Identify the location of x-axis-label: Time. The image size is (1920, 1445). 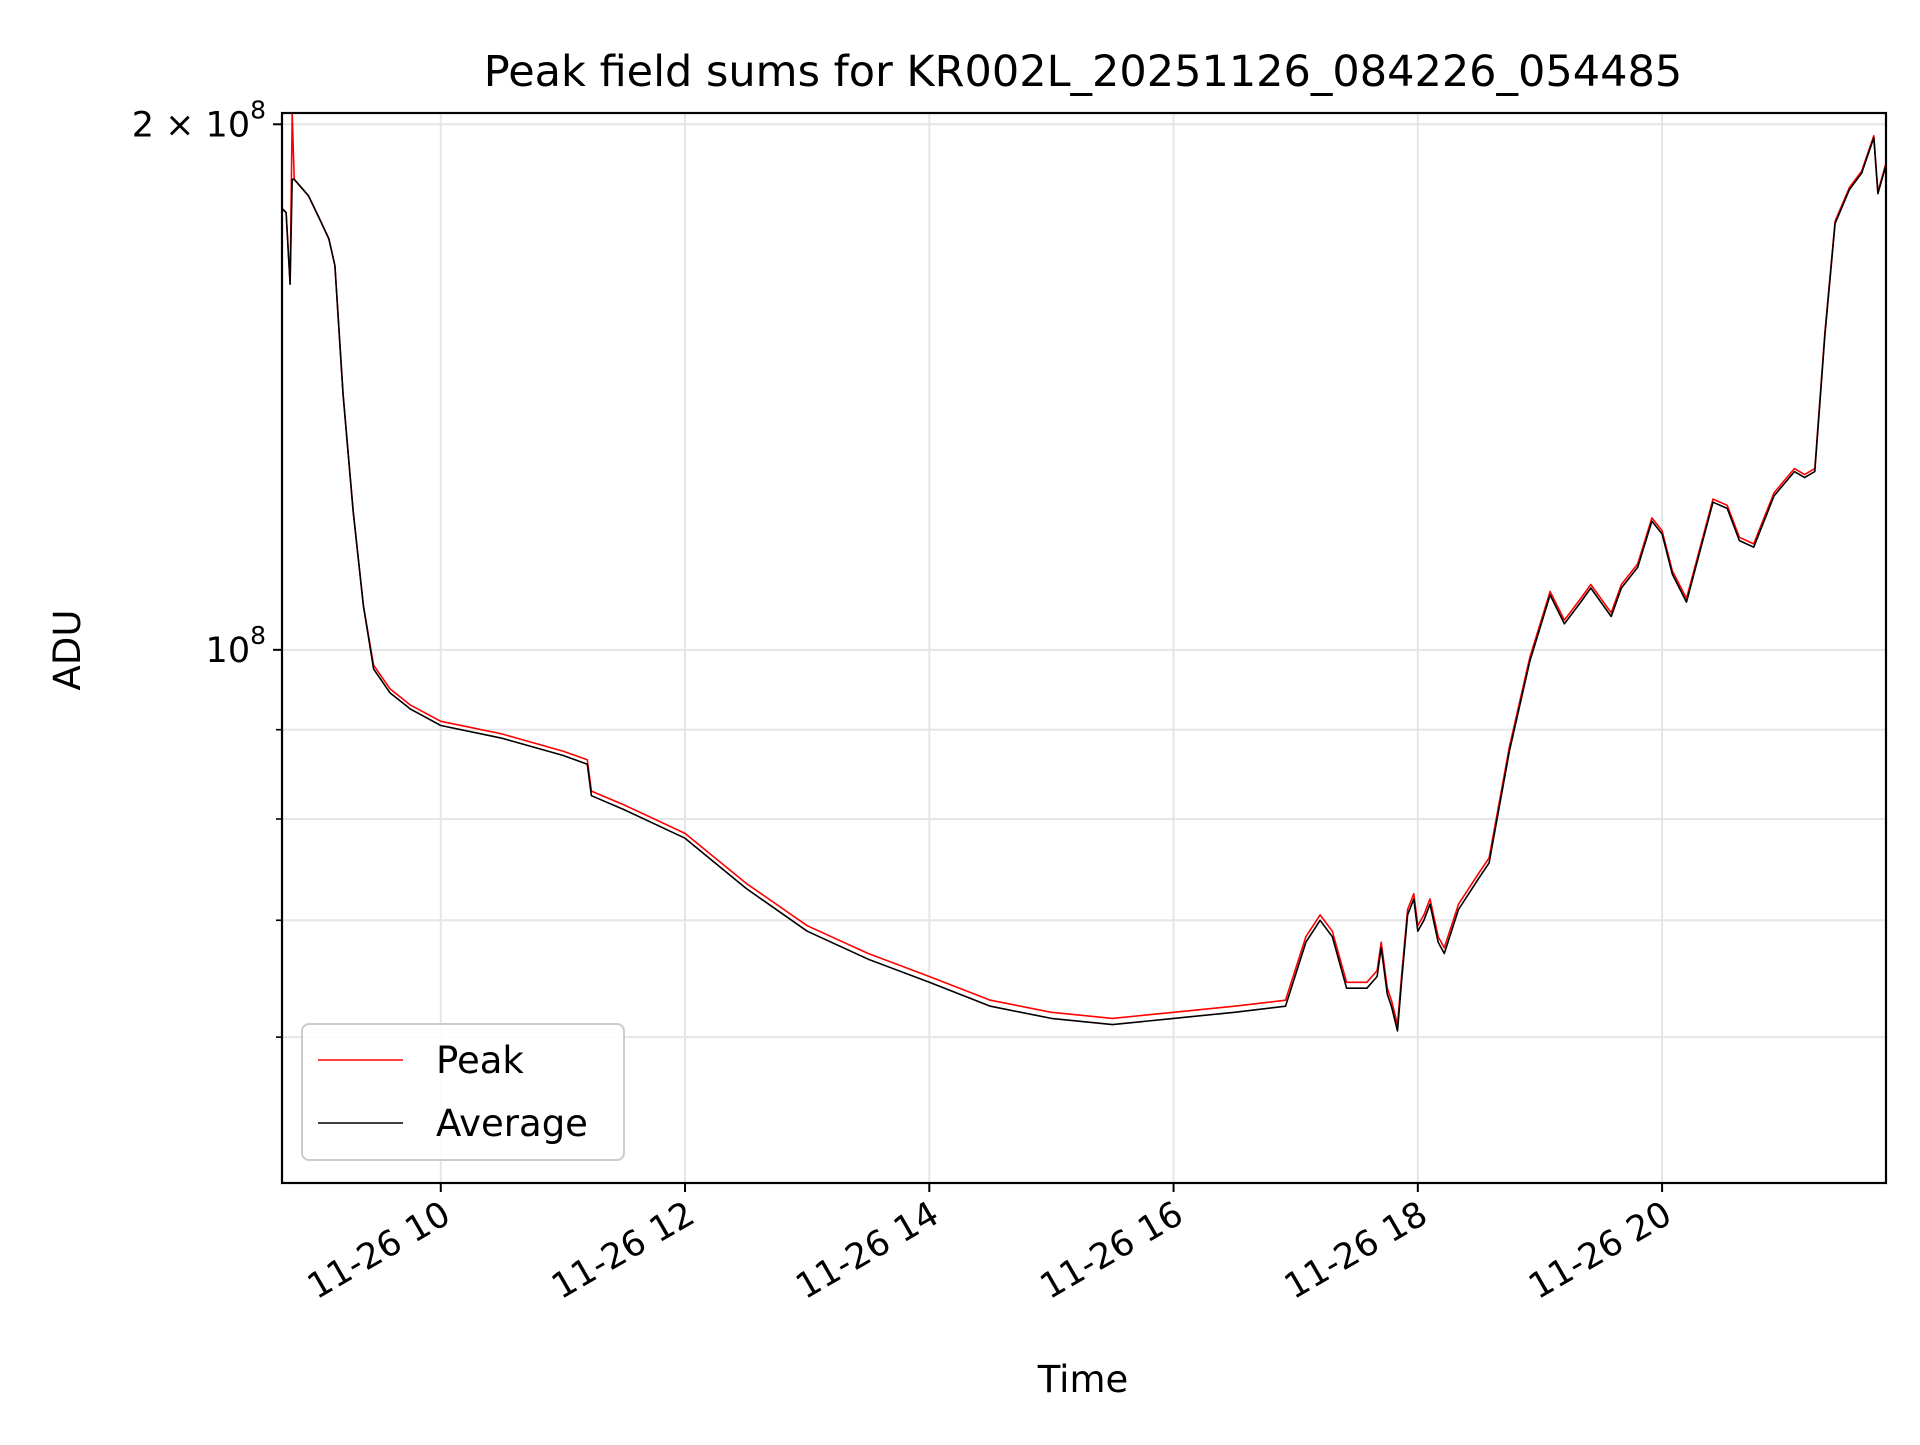
(1083, 1379).